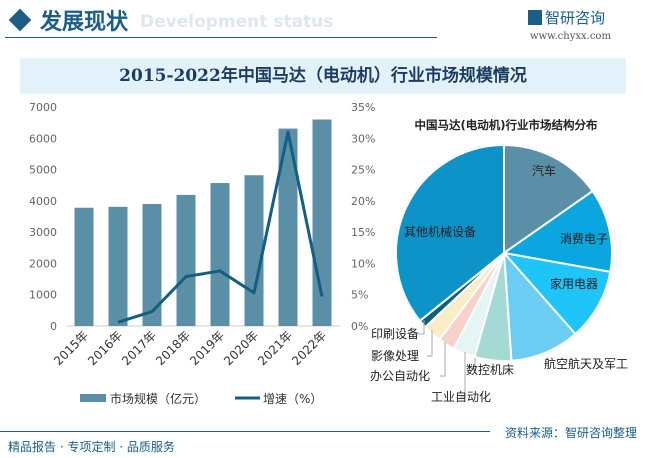 Image resolution: width=658 pixels, height=458 pixels. I want to click on growth-line, so click(220, 227).